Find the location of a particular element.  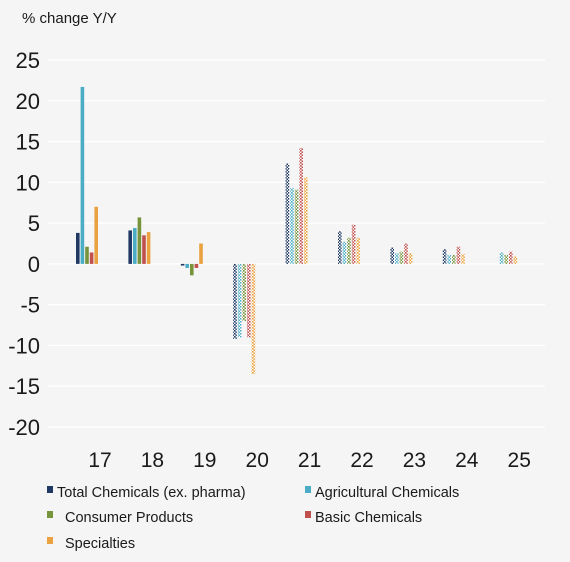

x-tick-label: 21 is located at coordinates (309, 460).